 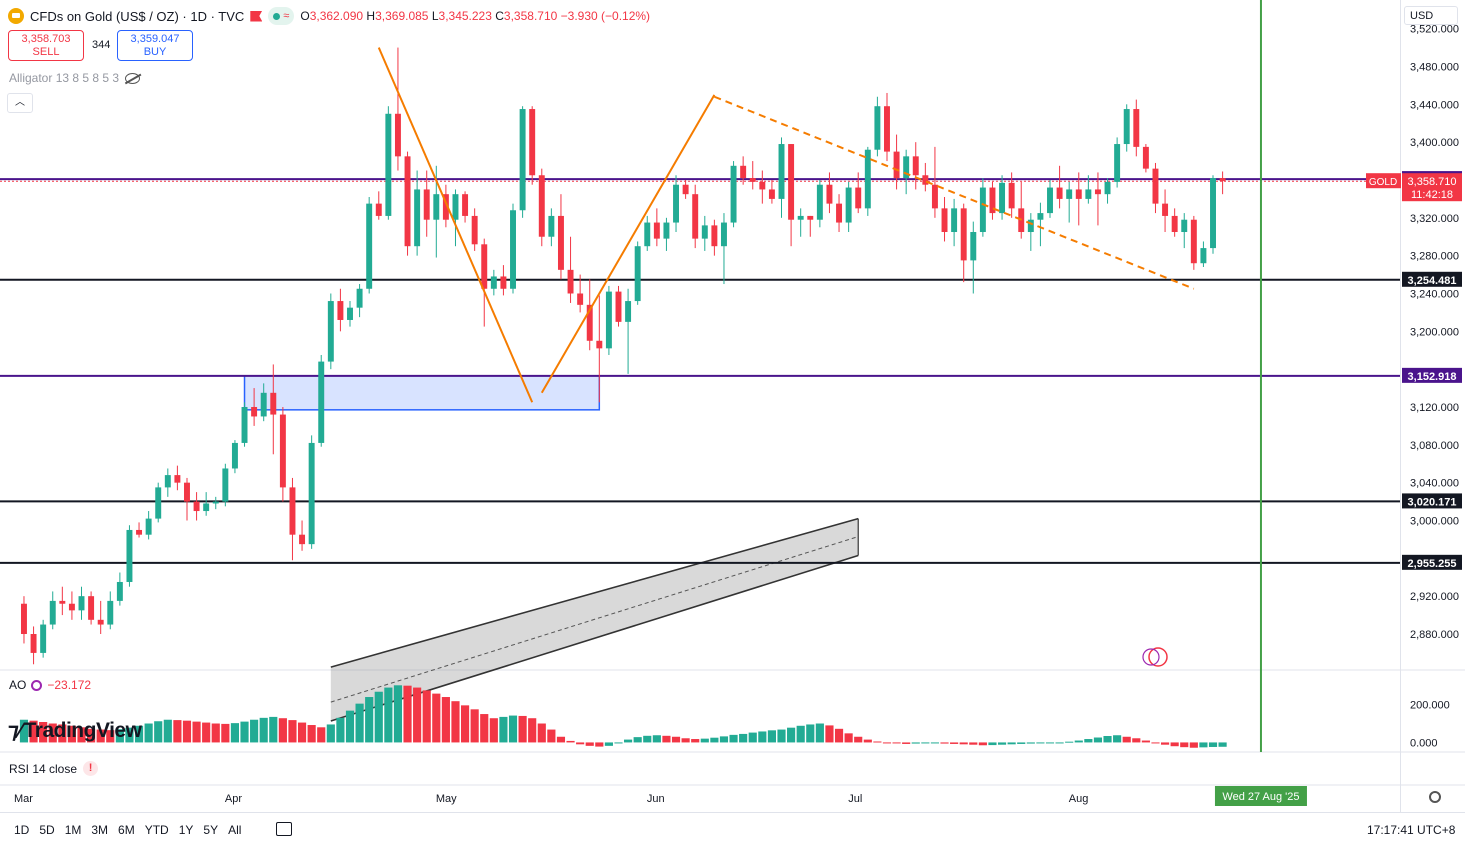 I want to click on ao-tick-label: 200.000, so click(x=1430, y=706).